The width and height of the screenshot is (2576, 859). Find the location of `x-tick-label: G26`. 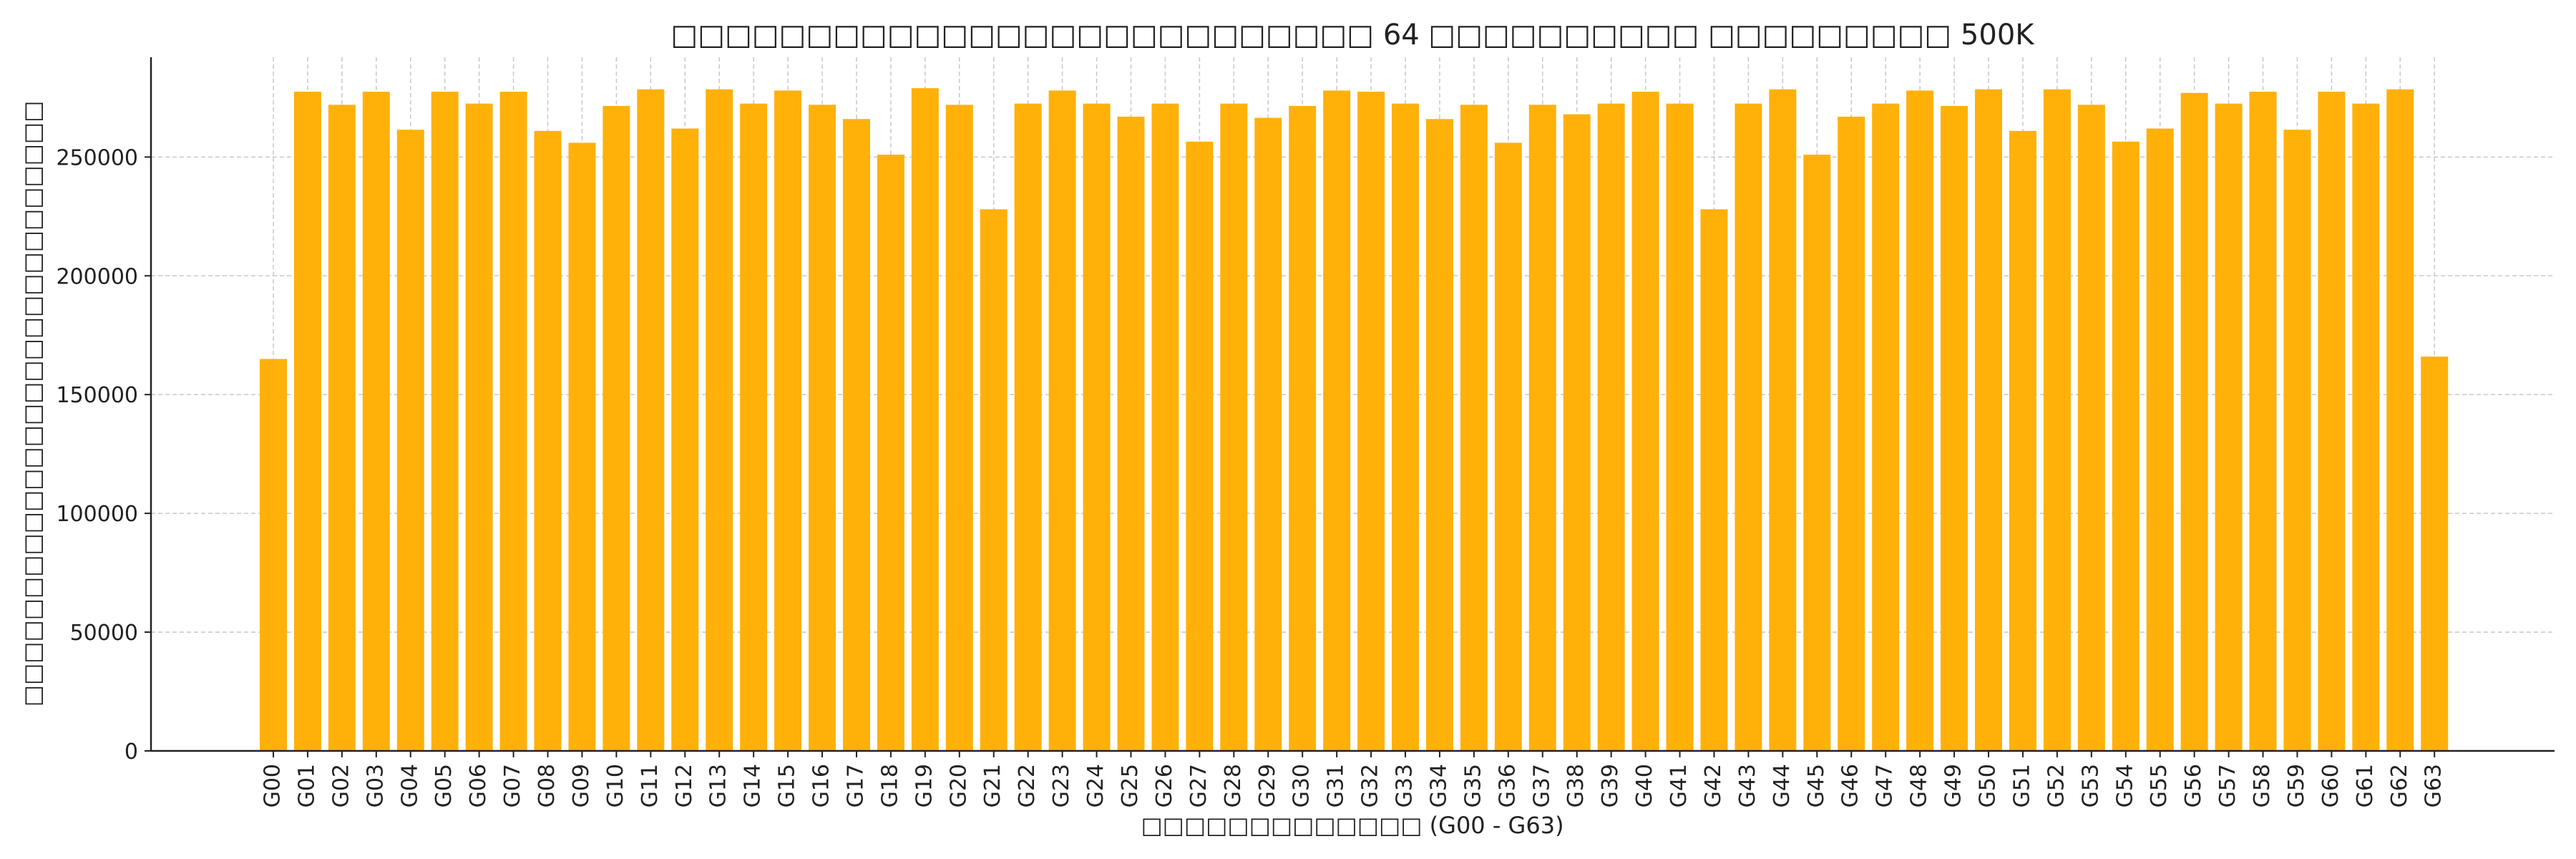

x-tick-label: G26 is located at coordinates (1164, 785).